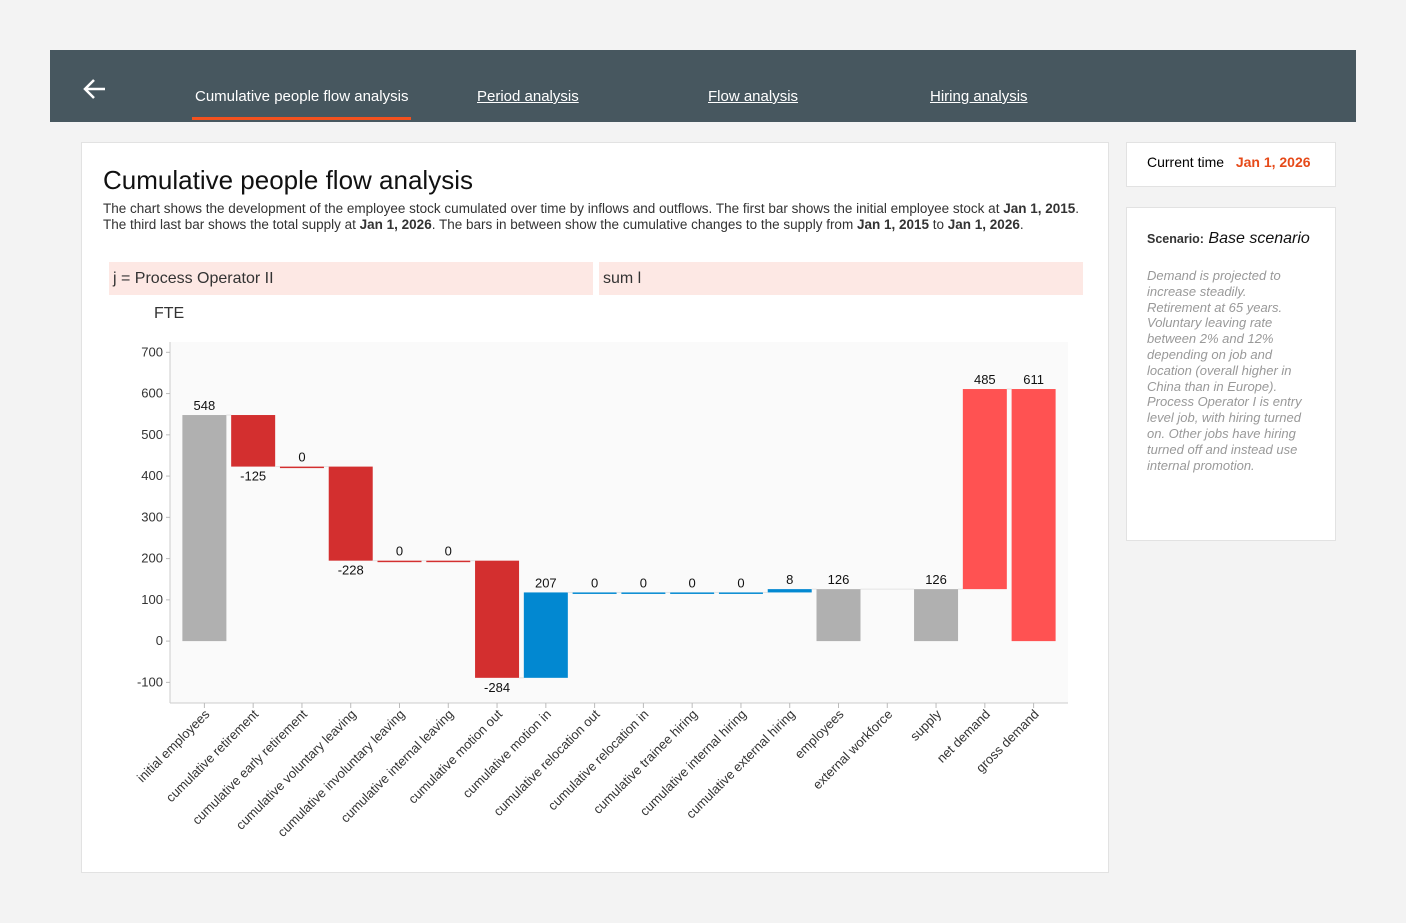 The image size is (1406, 923). Describe the element at coordinates (152, 516) in the screenshot. I see `y-tick-label: 300` at that location.